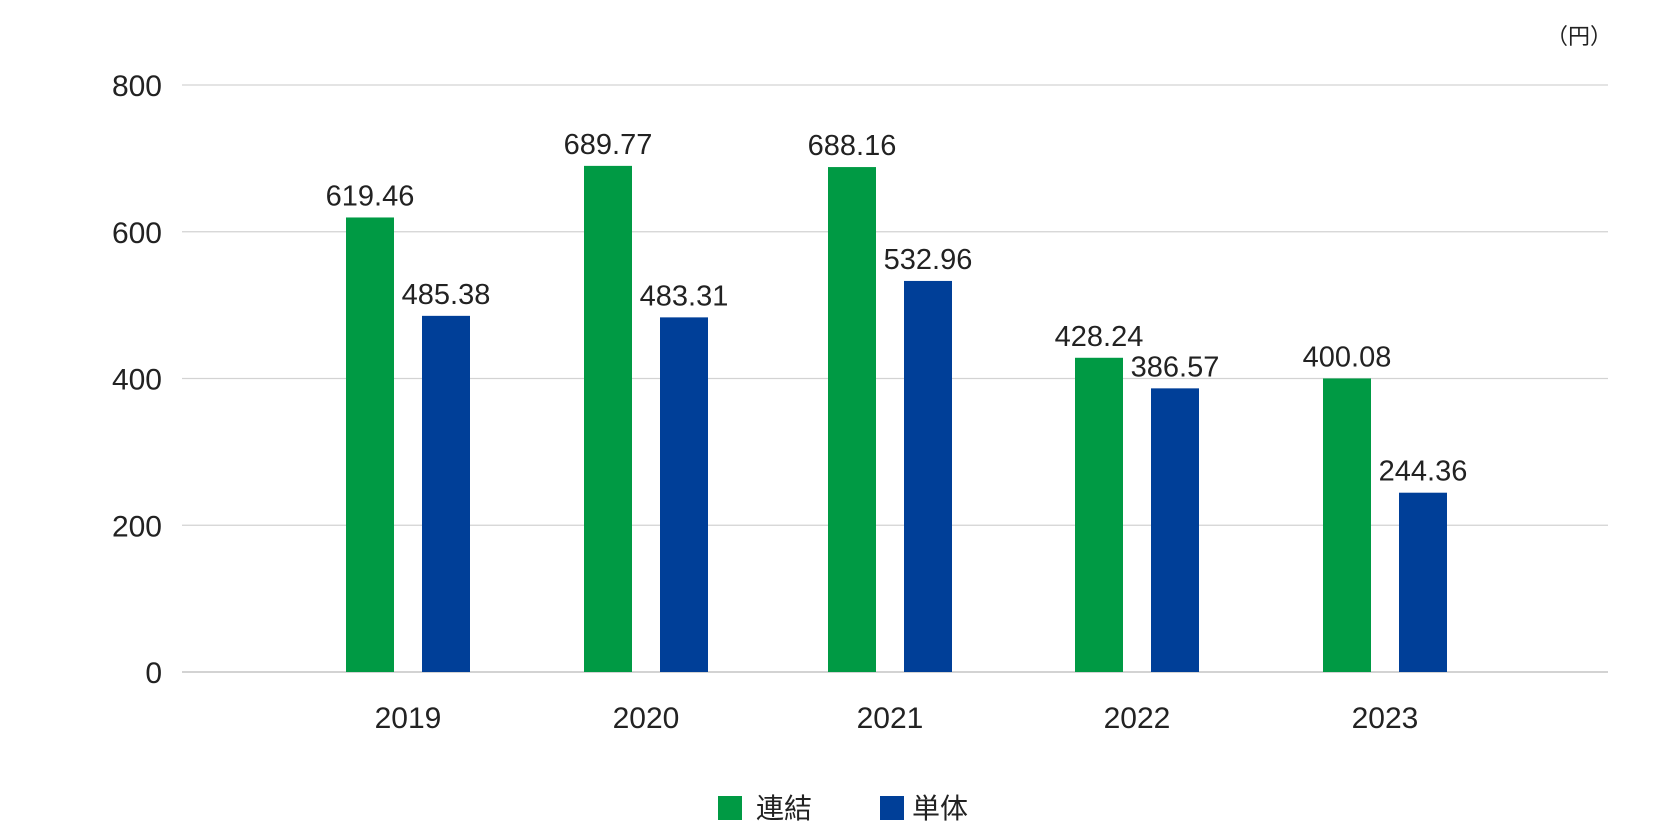 This screenshot has width=1680, height=840. Describe the element at coordinates (137, 233) in the screenshot. I see `y-tick-label: 600` at that location.